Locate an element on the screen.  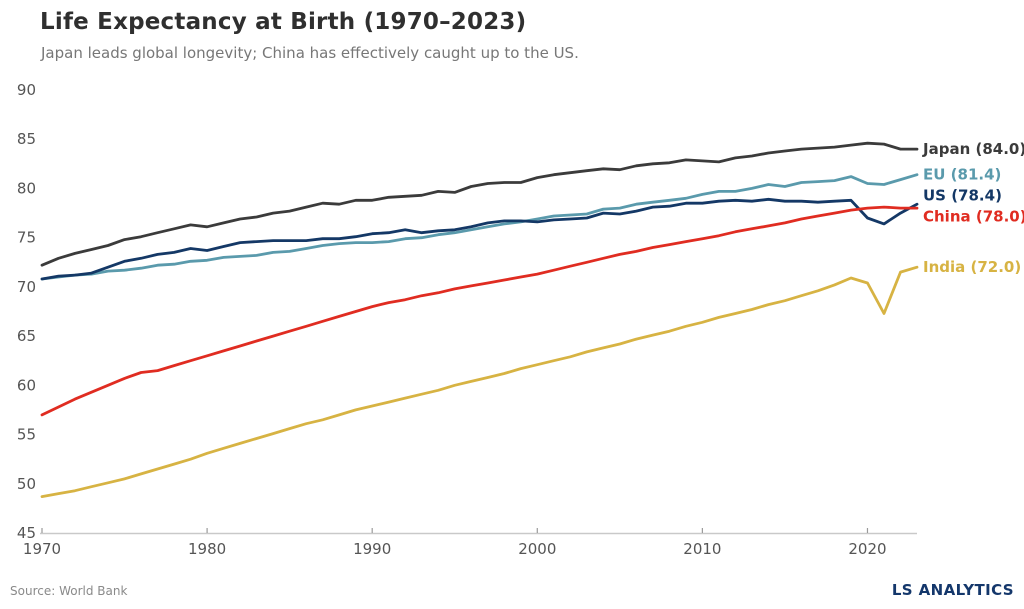
y-tick-label: 80 is located at coordinates (26, 188).